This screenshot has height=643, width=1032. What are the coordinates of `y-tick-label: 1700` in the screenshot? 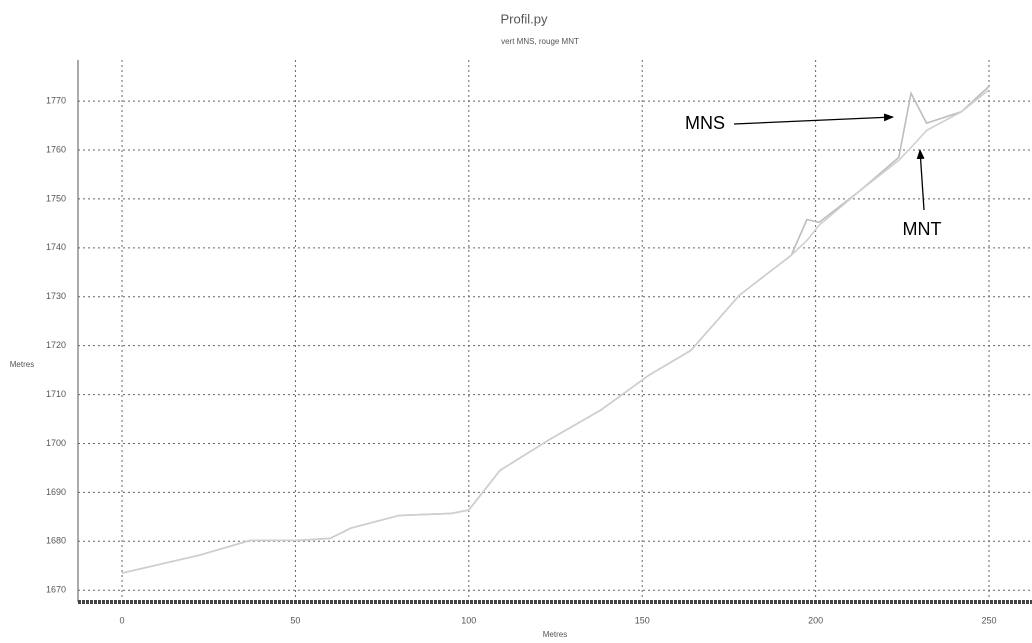 It's located at (56, 443).